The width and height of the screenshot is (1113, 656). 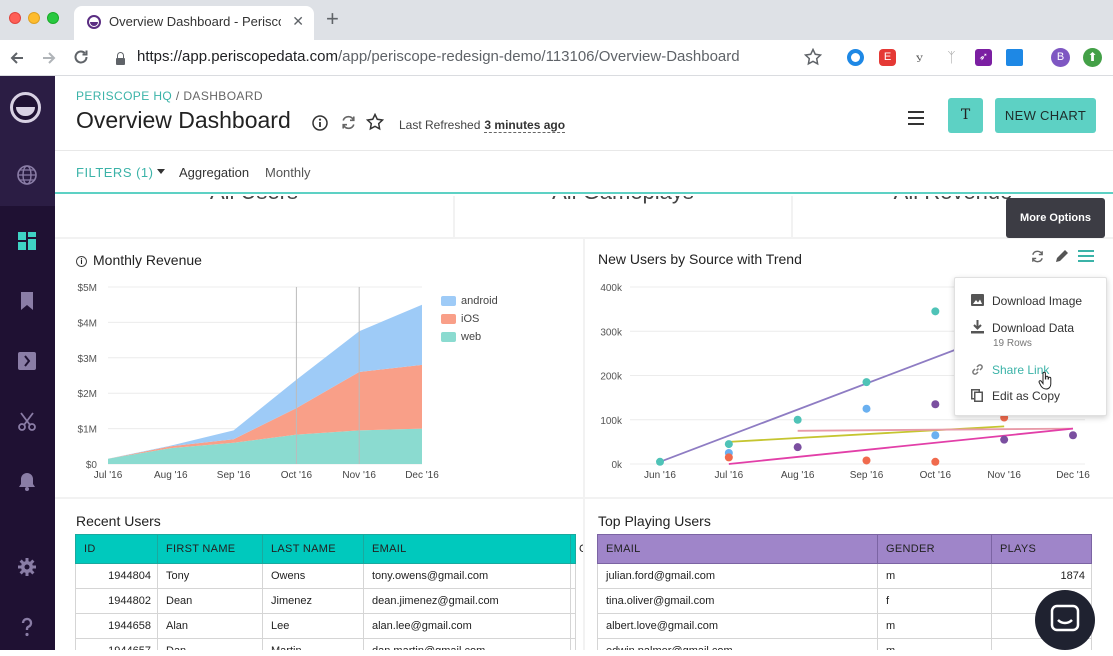 What do you see at coordinates (116, 549) in the screenshot?
I see `column-header: ID` at bounding box center [116, 549].